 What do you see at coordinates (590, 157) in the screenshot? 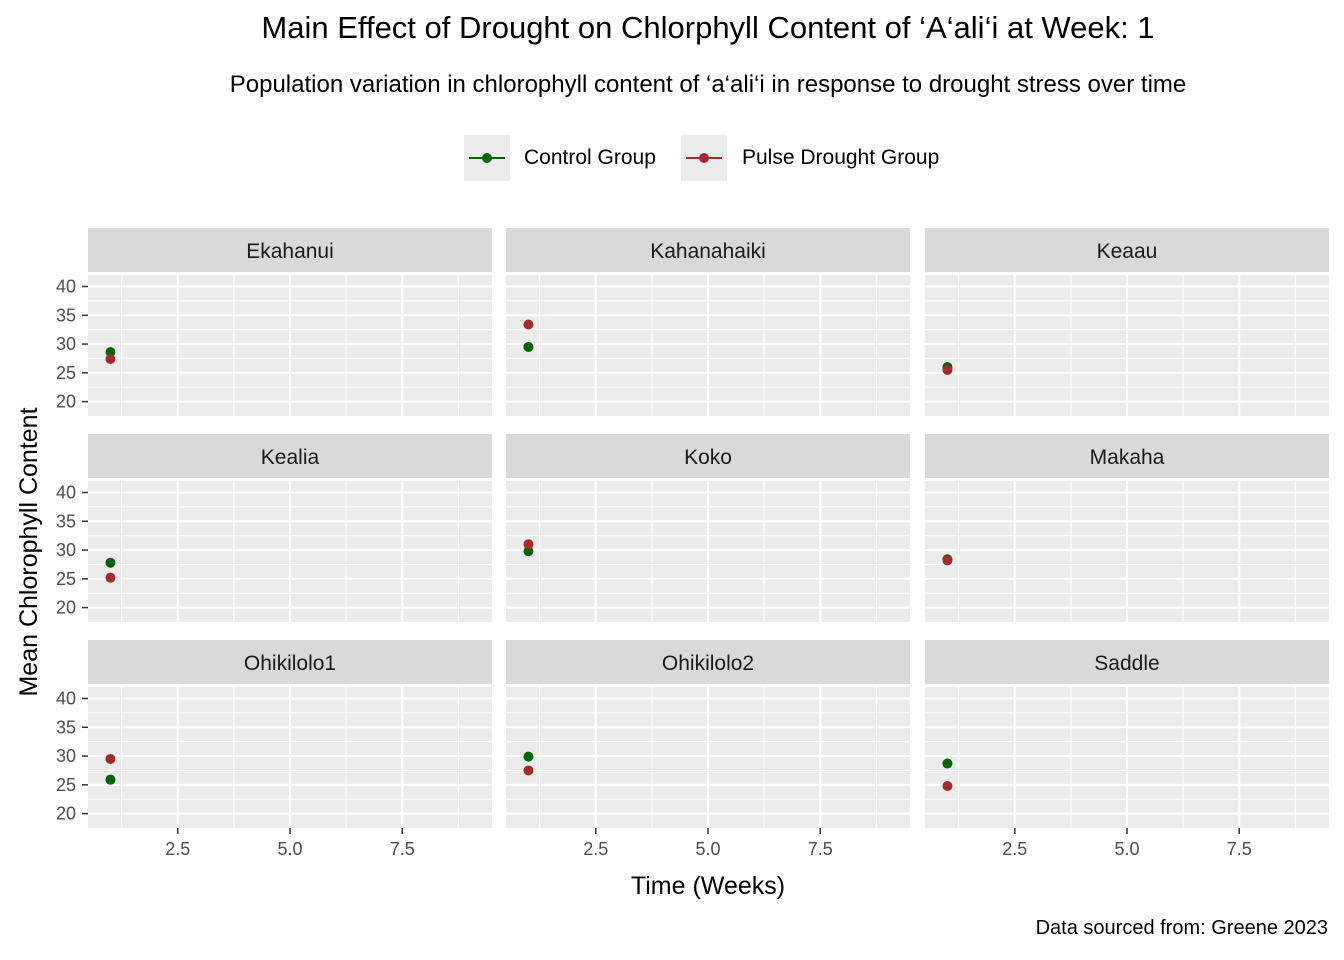
I see `legend-label-control: Control Group` at bounding box center [590, 157].